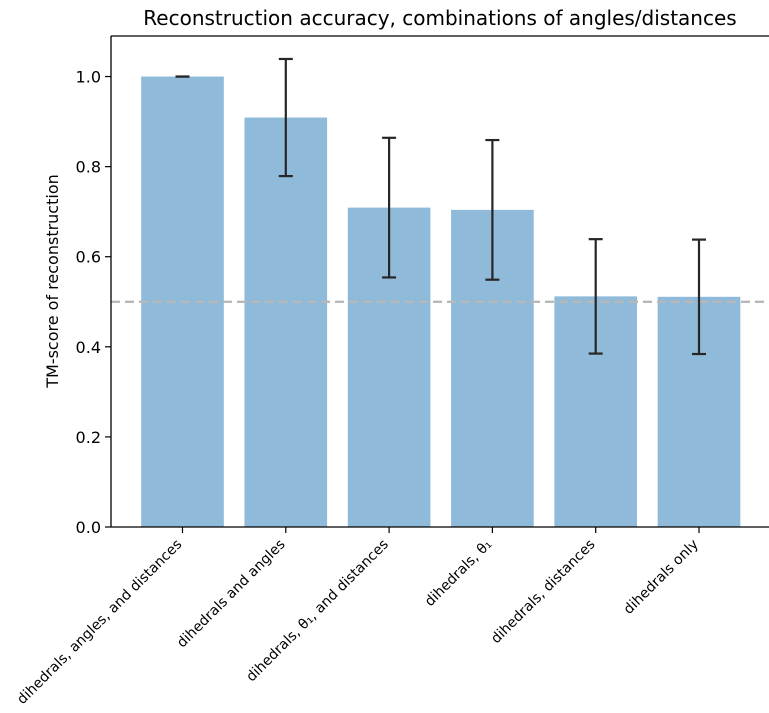 This screenshot has width=769, height=713. What do you see at coordinates (99, 622) in the screenshot?
I see `x-tick-label: dihedrals, angles, and distances` at bounding box center [99, 622].